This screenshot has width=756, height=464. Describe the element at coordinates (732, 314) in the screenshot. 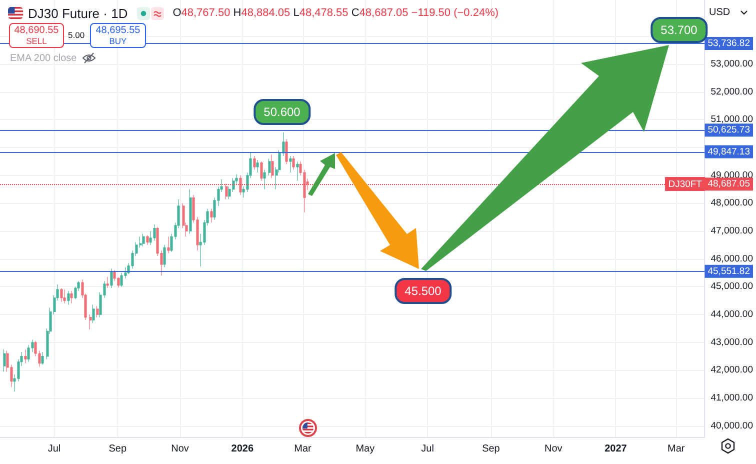

I see `y-tick-label: 44,000.00` at that location.